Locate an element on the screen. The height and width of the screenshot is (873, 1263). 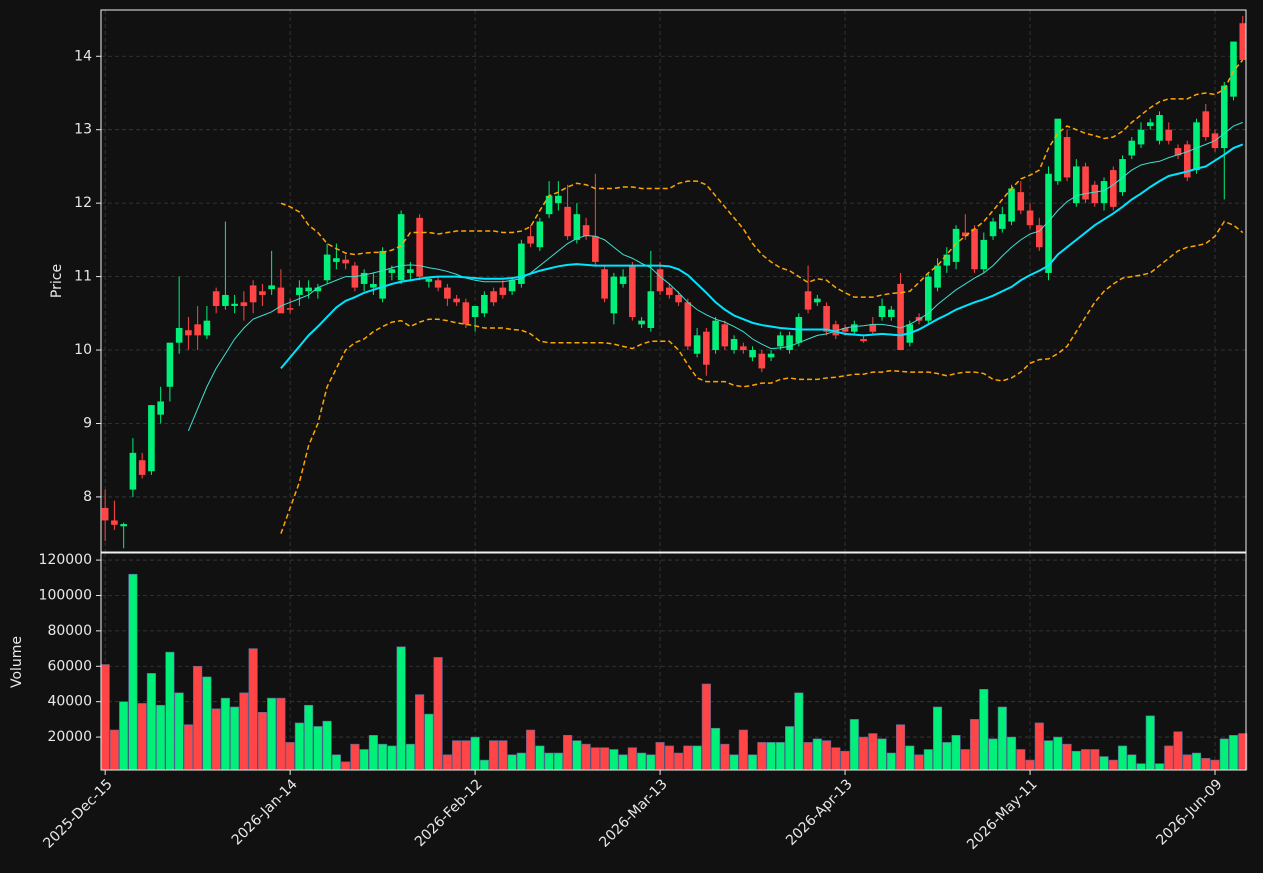
y-axis-label: Price is located at coordinates (57, 281).